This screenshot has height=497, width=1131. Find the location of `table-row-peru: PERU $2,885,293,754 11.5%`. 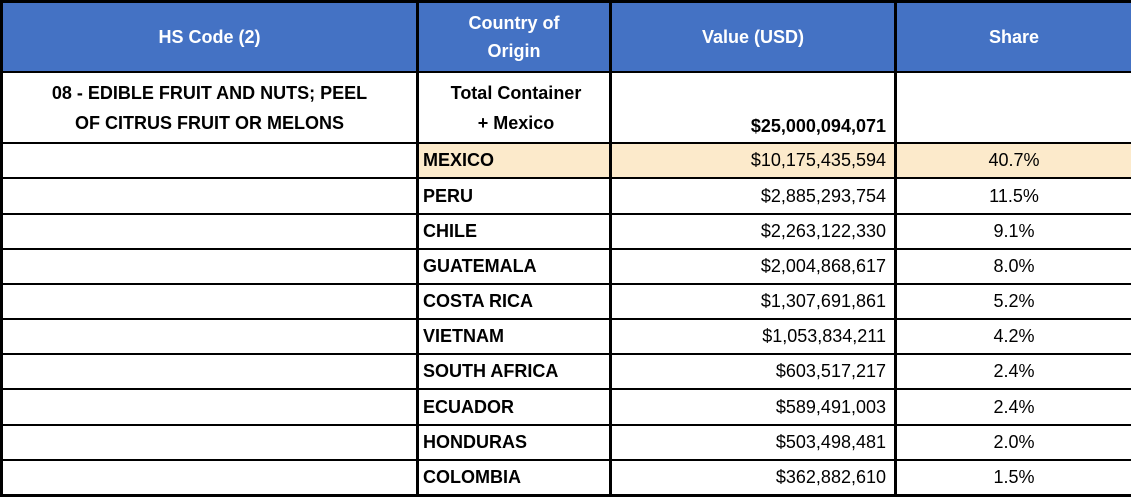

table-row-peru: PERU $2,885,293,754 11.5% is located at coordinates (565, 196).